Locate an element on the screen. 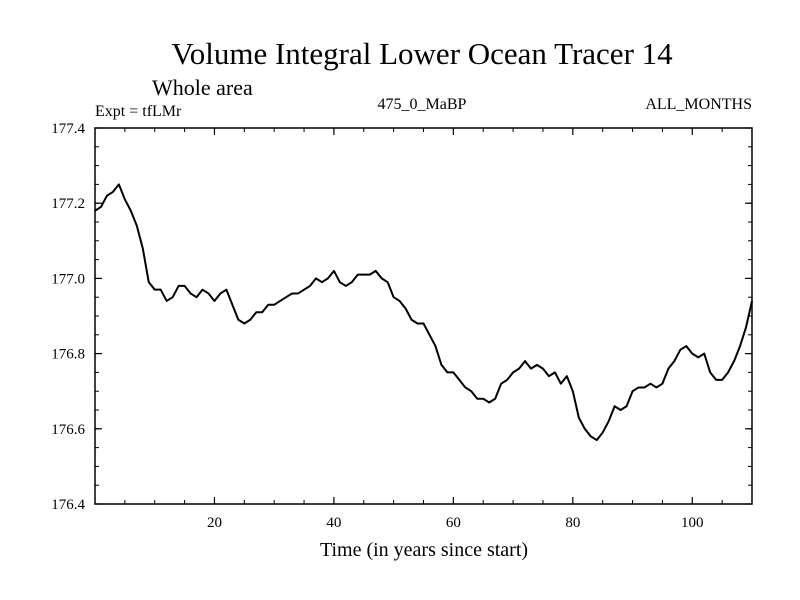  period-label: 475_0_MaBP is located at coordinates (422, 104).